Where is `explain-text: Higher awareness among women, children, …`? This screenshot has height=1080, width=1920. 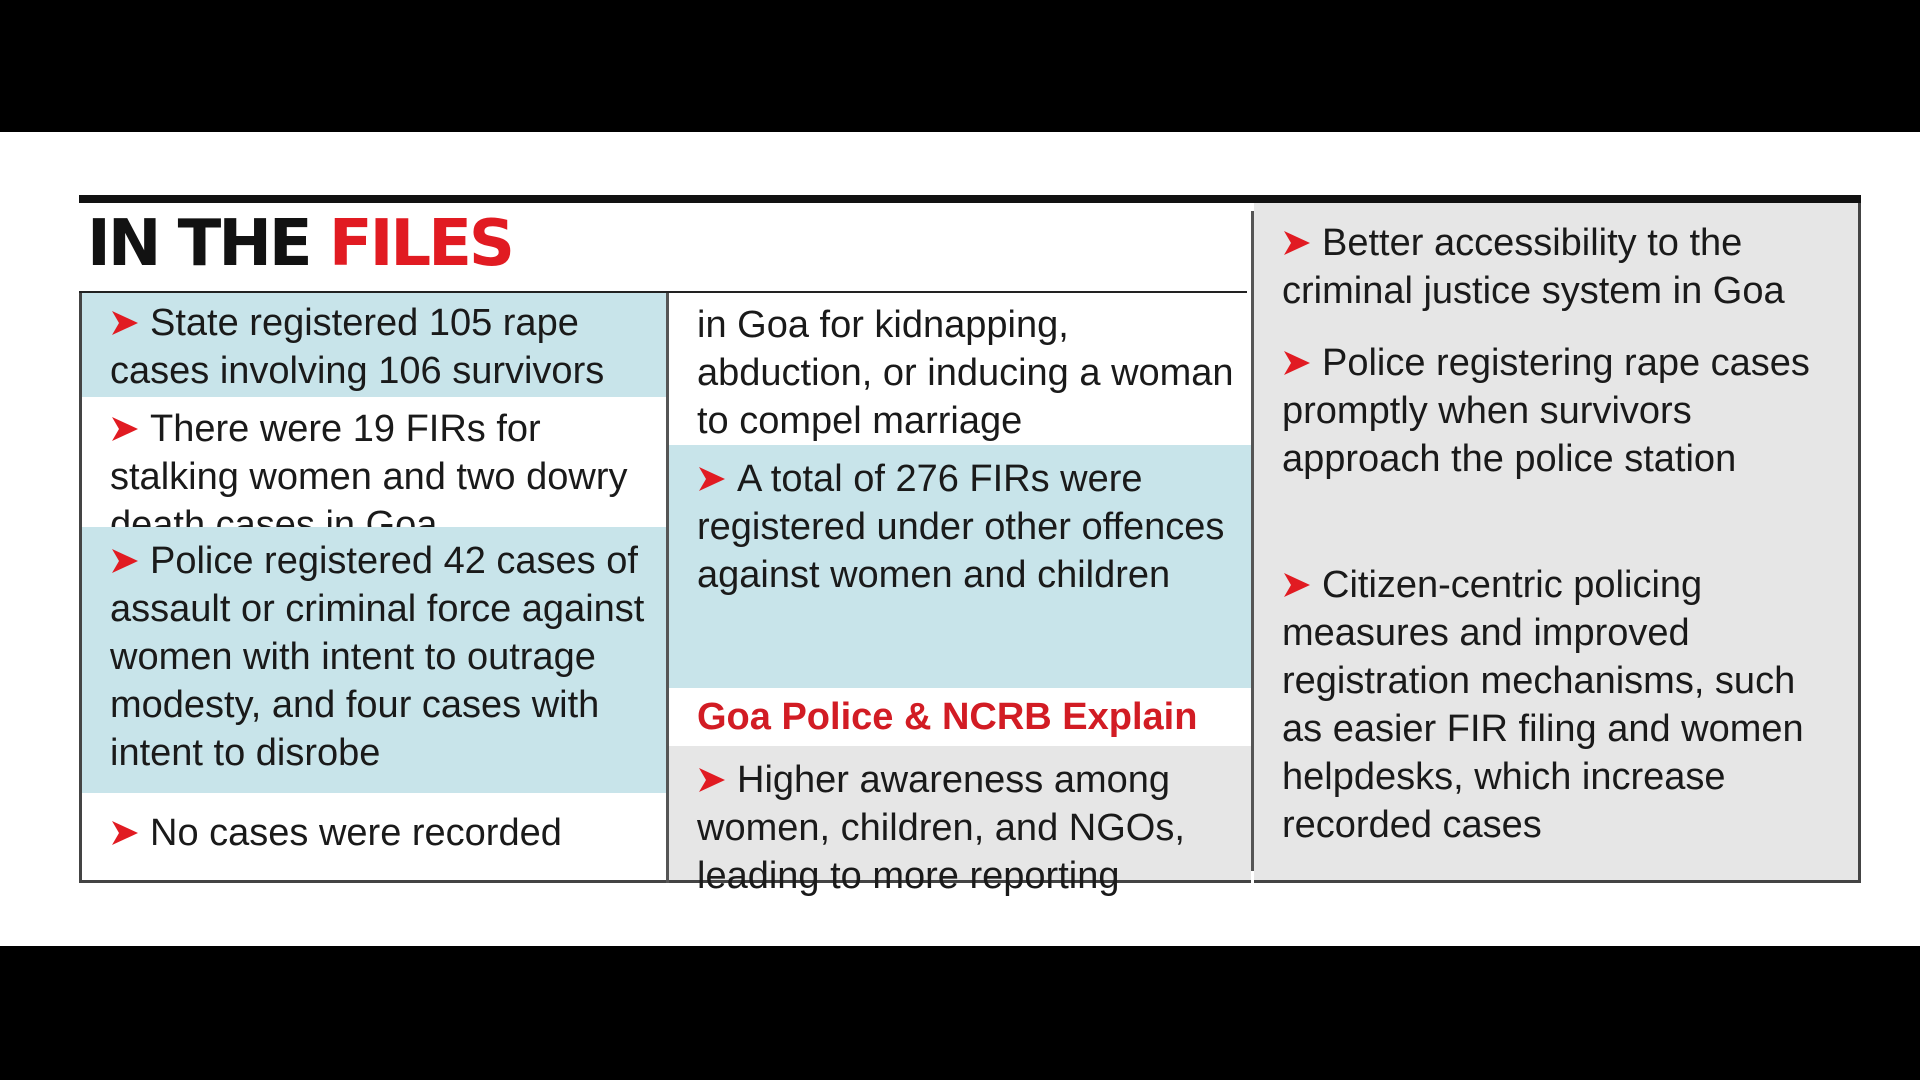 explain-text: Higher awareness among women, children, … is located at coordinates (941, 828).